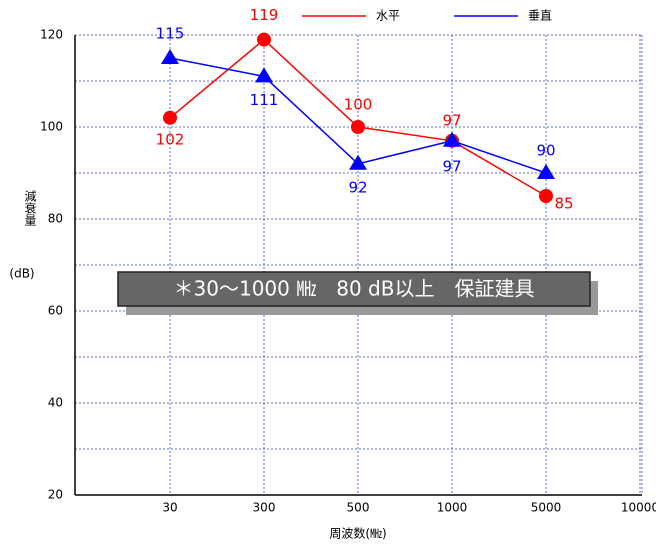 The width and height of the screenshot is (656, 549). I want to click on data-label: 111, so click(264, 100).